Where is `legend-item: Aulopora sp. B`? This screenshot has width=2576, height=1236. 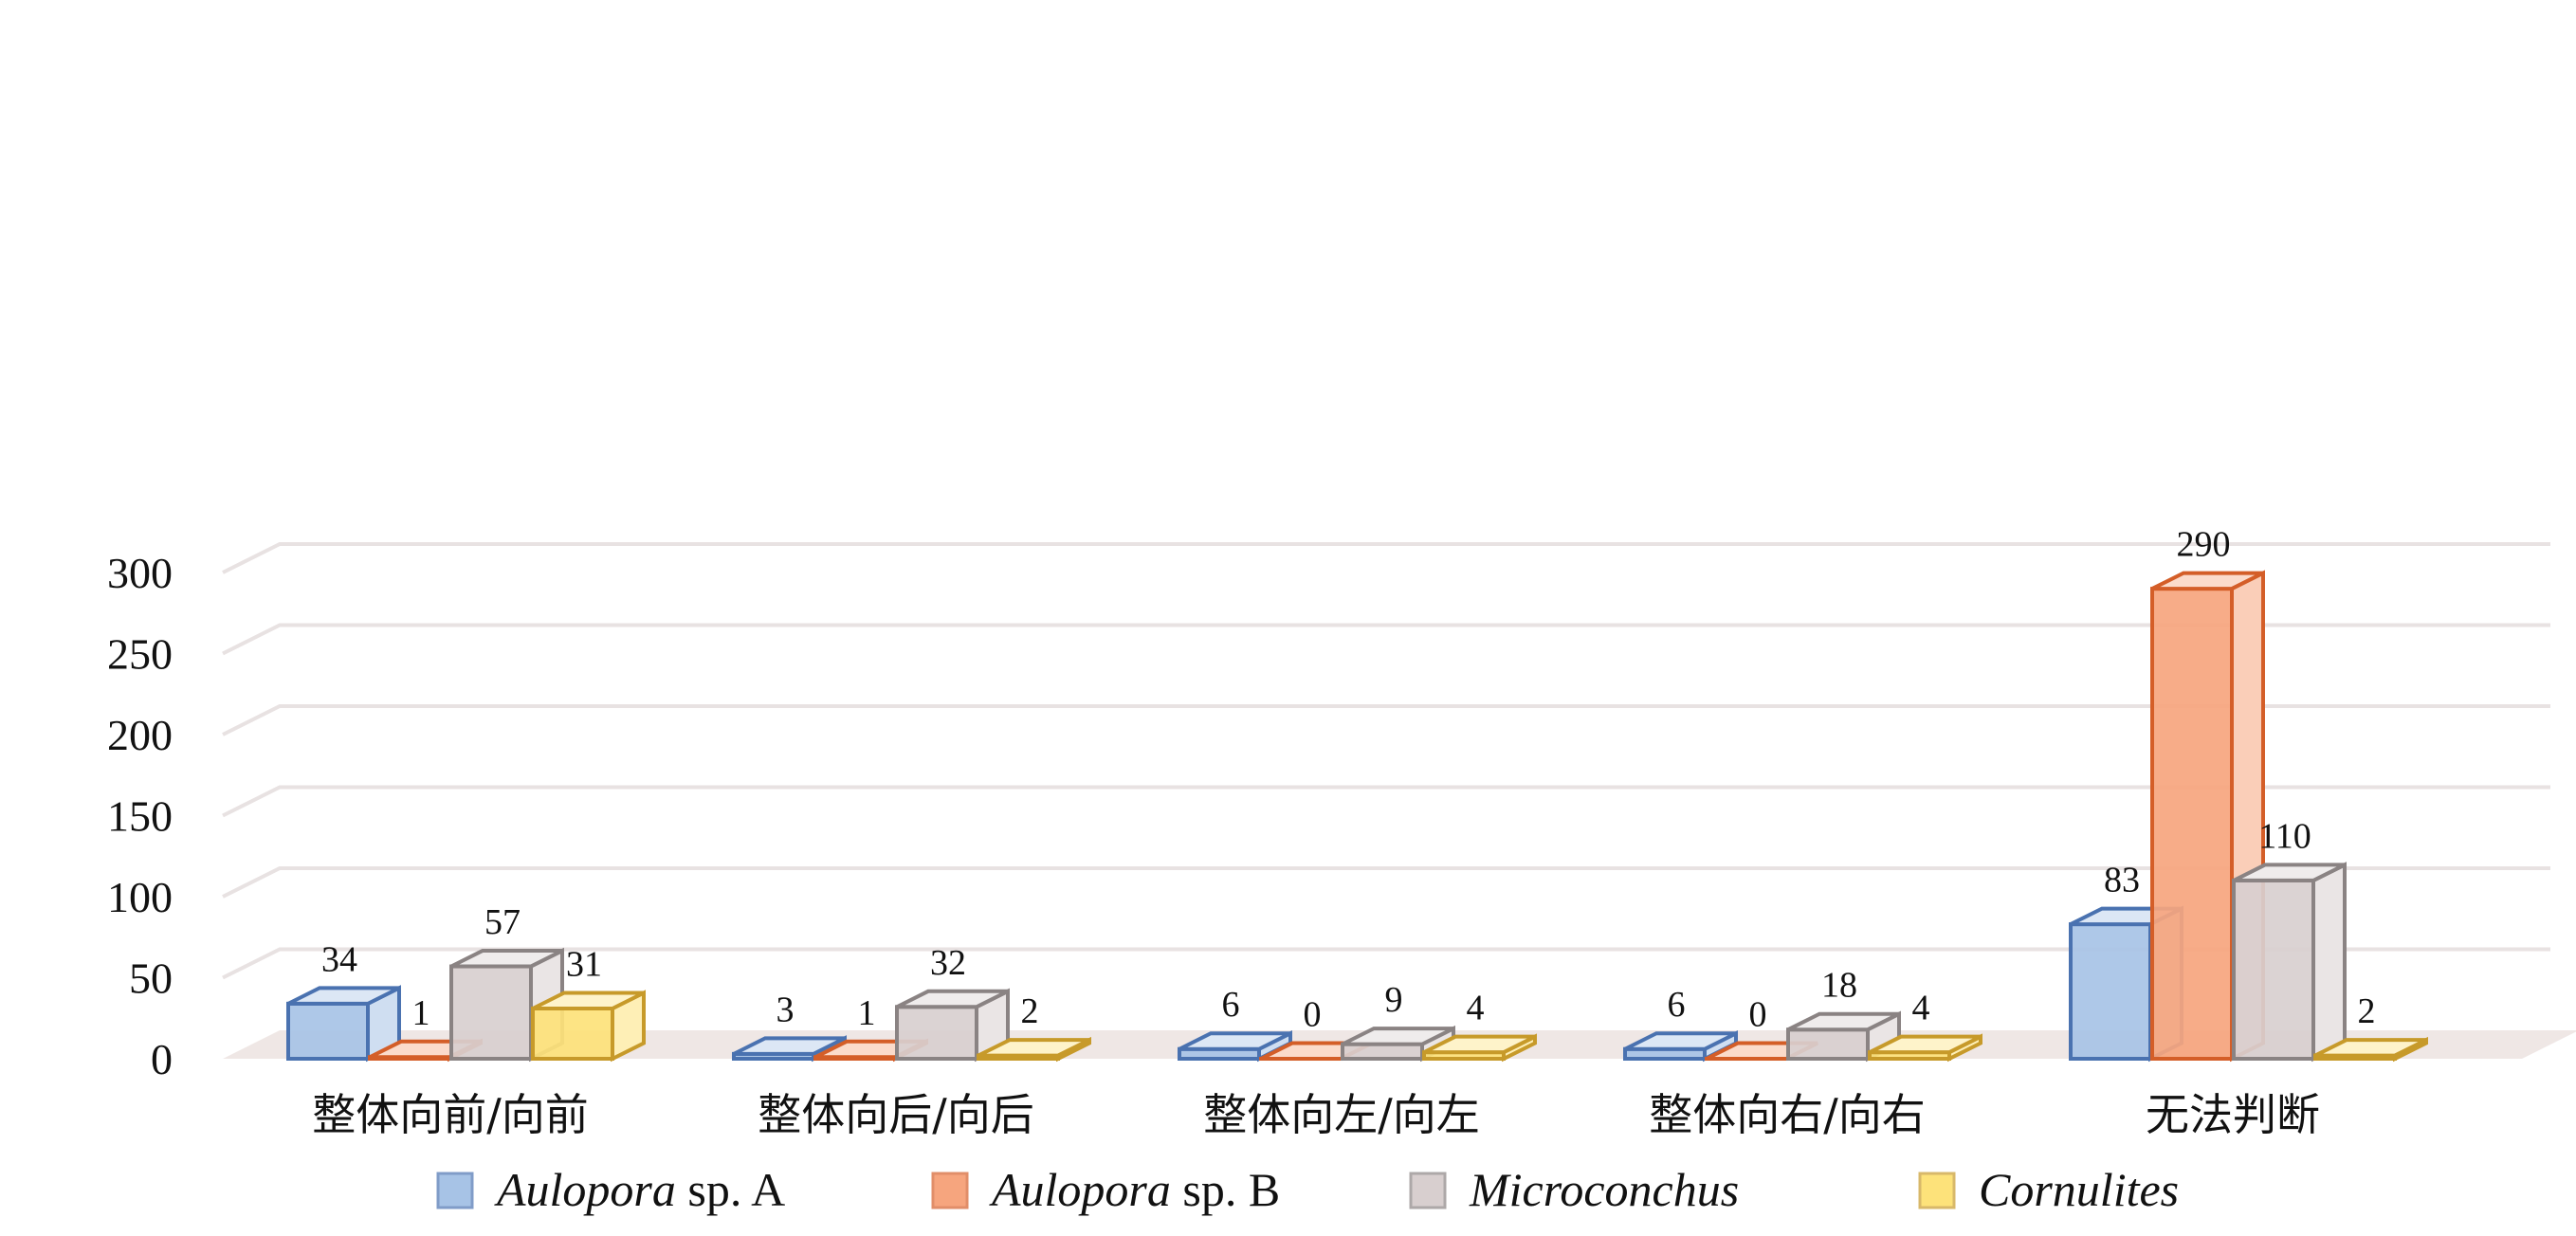 legend-item: Aulopora sp. B is located at coordinates (1105, 1189).